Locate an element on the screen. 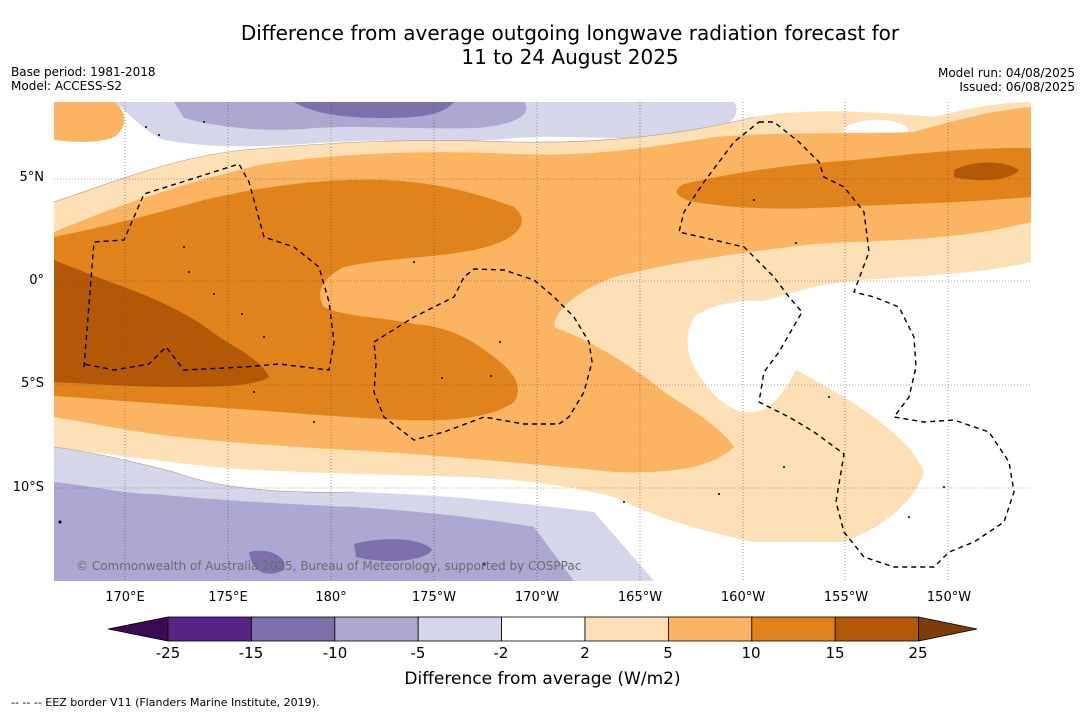  colorbar-tick: 5 is located at coordinates (668, 653).